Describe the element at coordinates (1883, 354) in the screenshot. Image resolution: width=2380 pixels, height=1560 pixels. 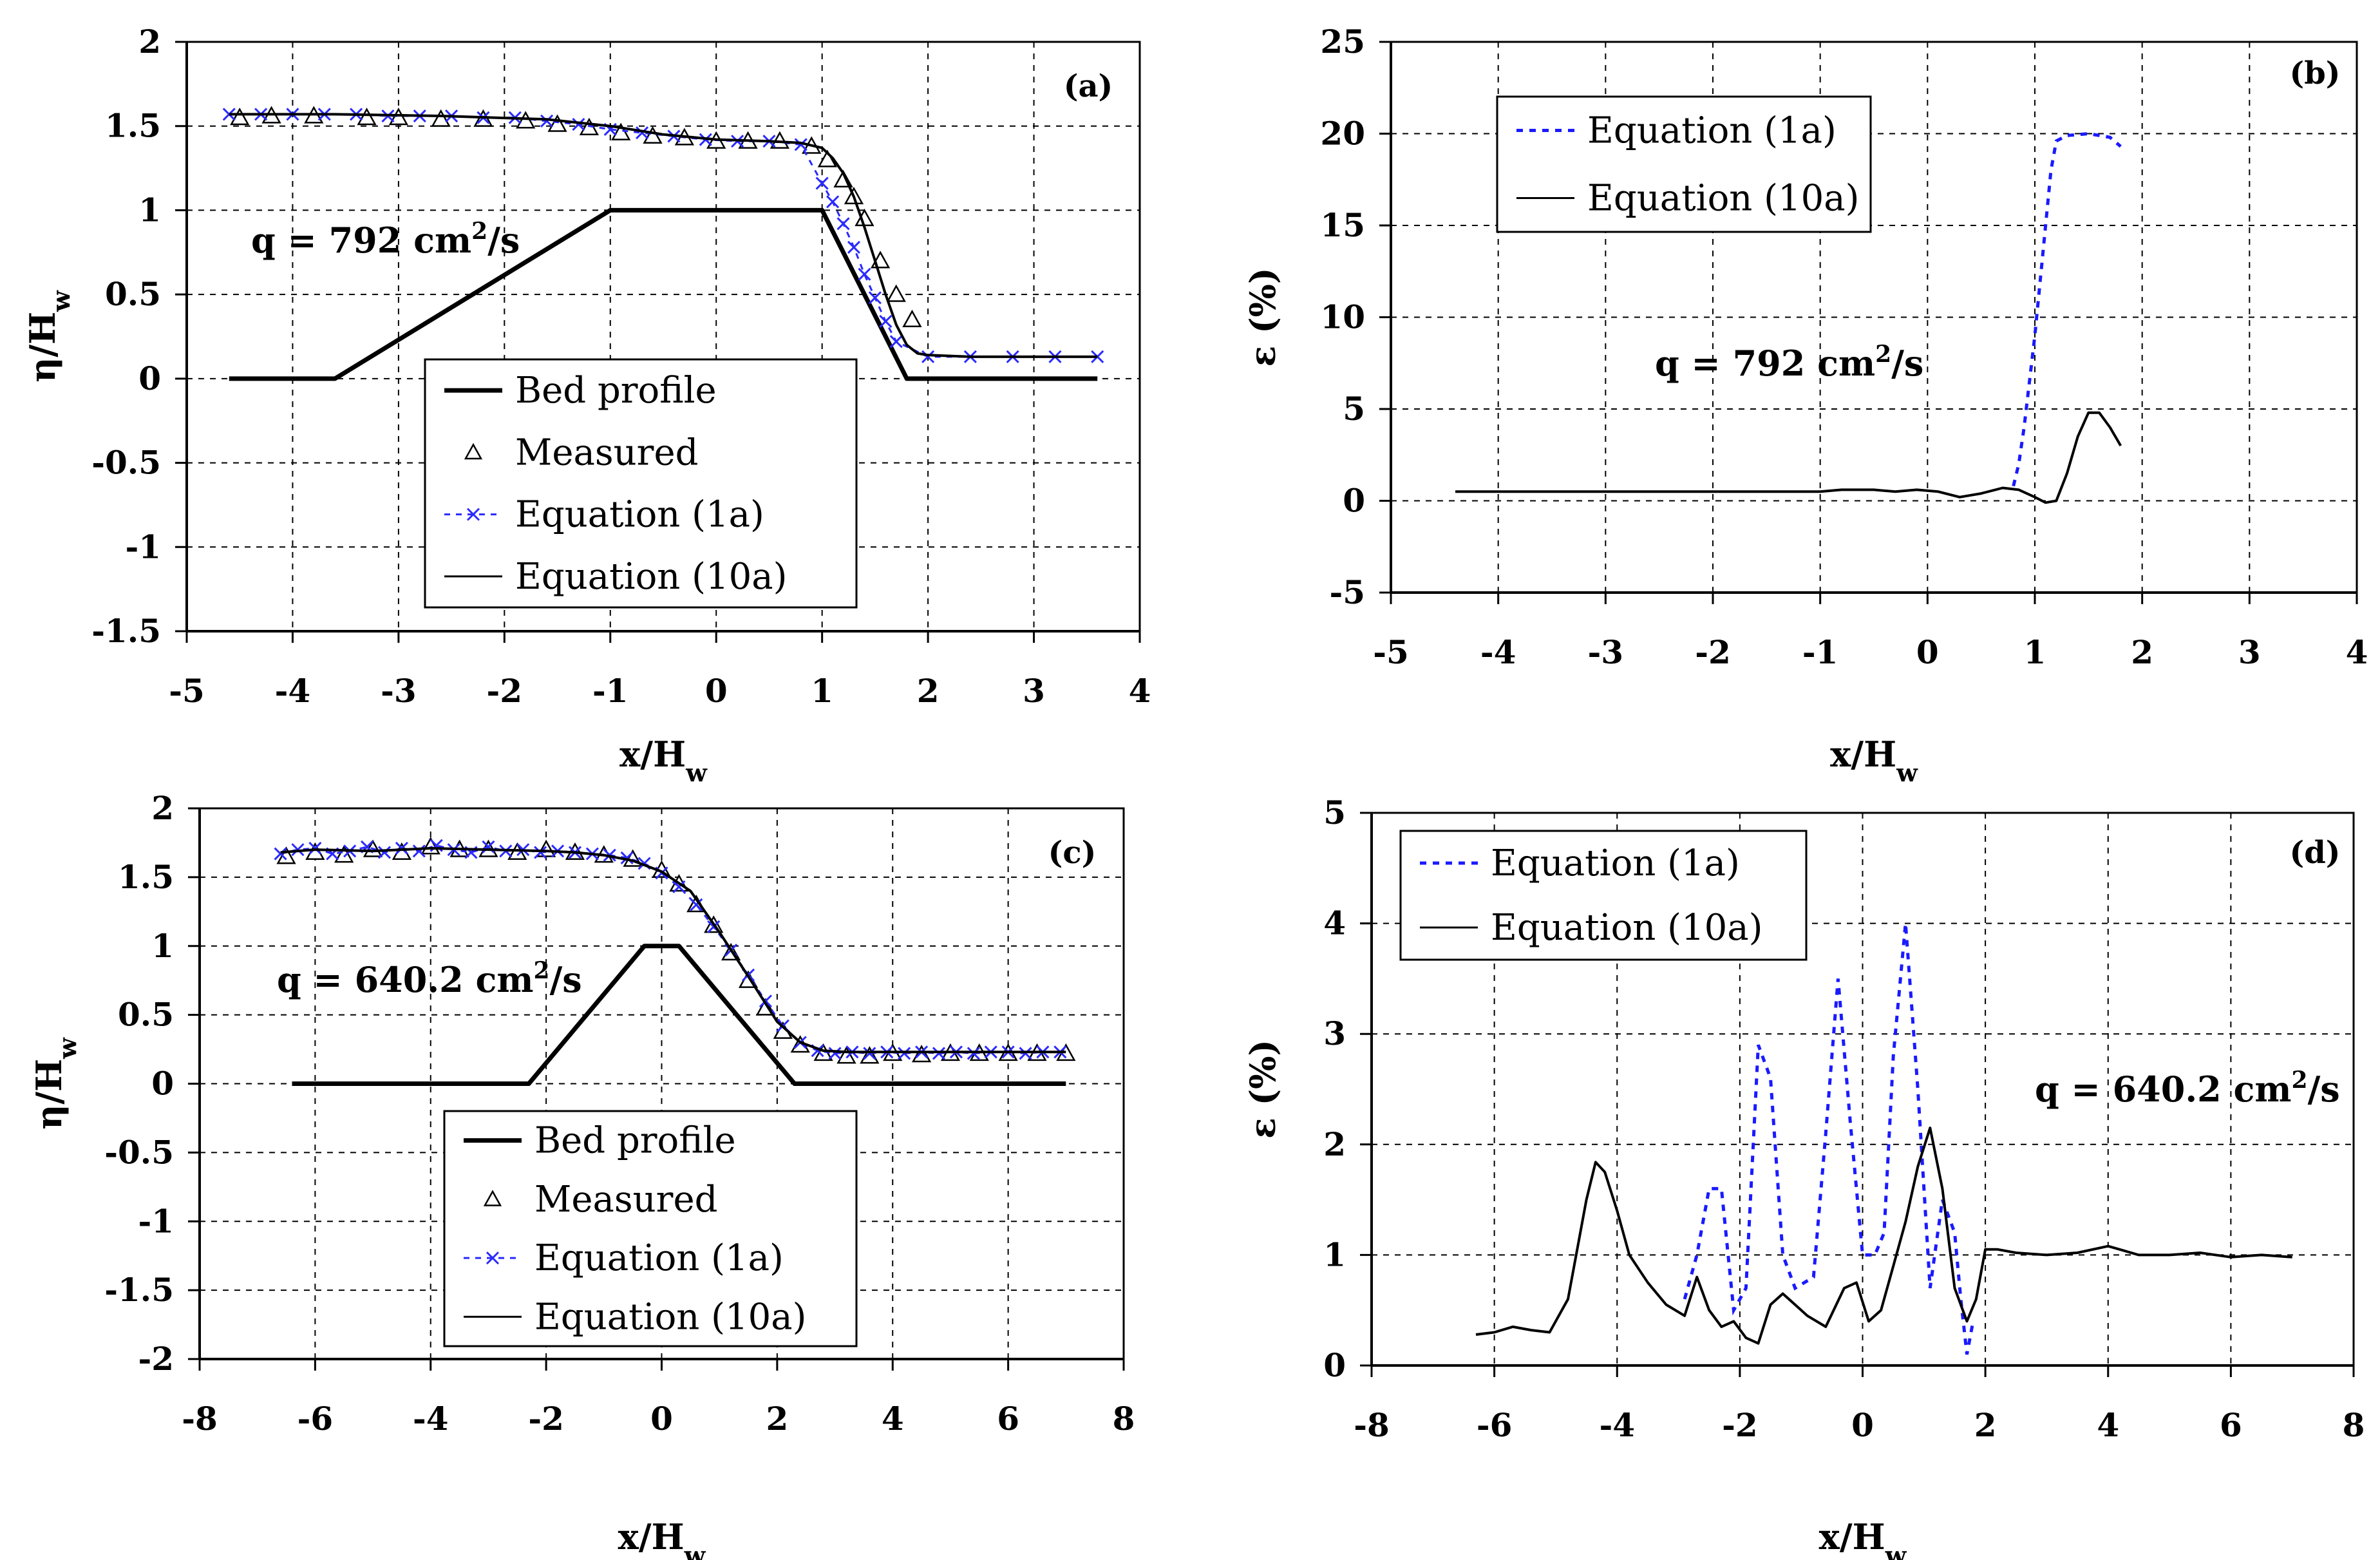
I see `annotation-sup: 2` at that location.